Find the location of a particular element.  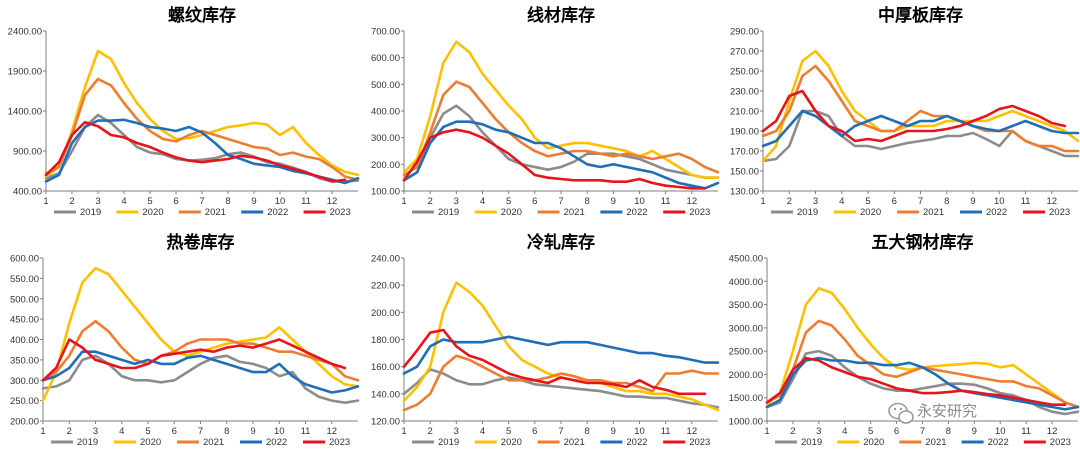

legend-label: 2023 is located at coordinates (699, 442).